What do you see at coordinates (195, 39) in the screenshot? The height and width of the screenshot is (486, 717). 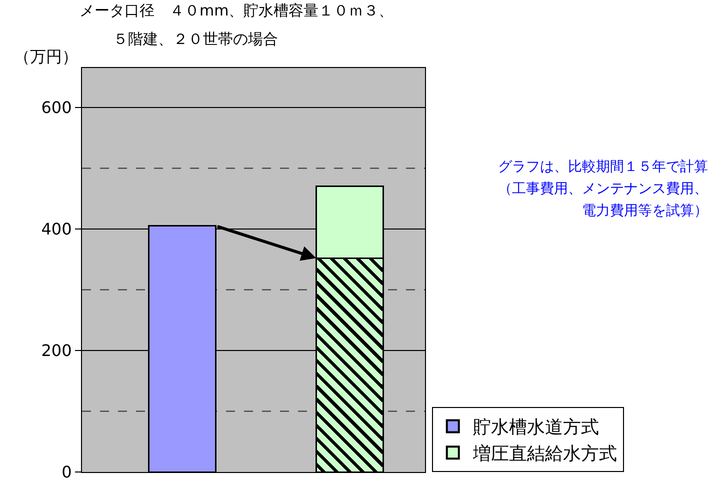 I see `chart-subtitle: ５階建、２０世帯の場合` at bounding box center [195, 39].